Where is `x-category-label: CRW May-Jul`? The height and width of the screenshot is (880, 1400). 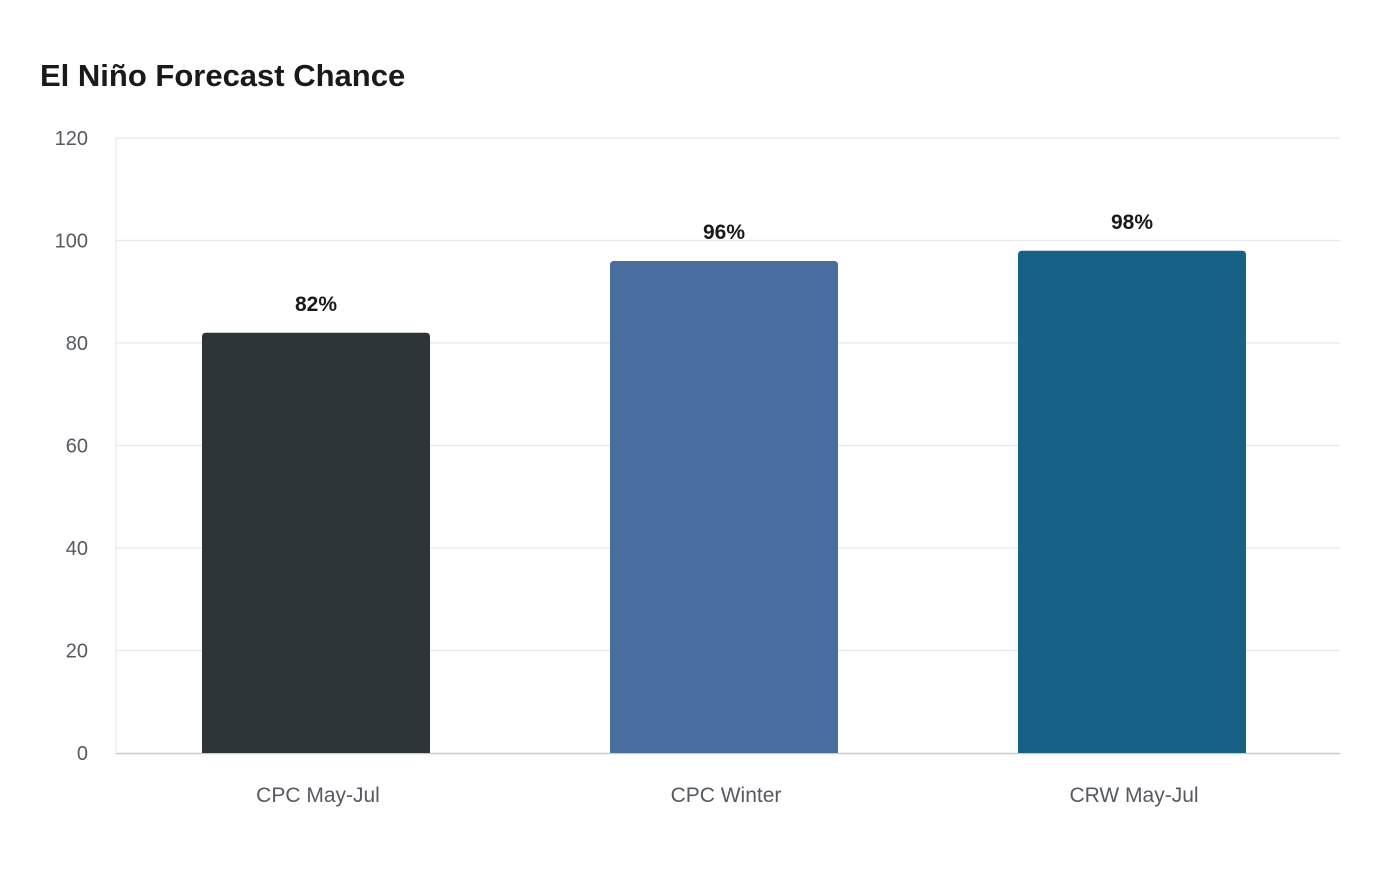
x-category-label: CRW May-Jul is located at coordinates (1133, 795).